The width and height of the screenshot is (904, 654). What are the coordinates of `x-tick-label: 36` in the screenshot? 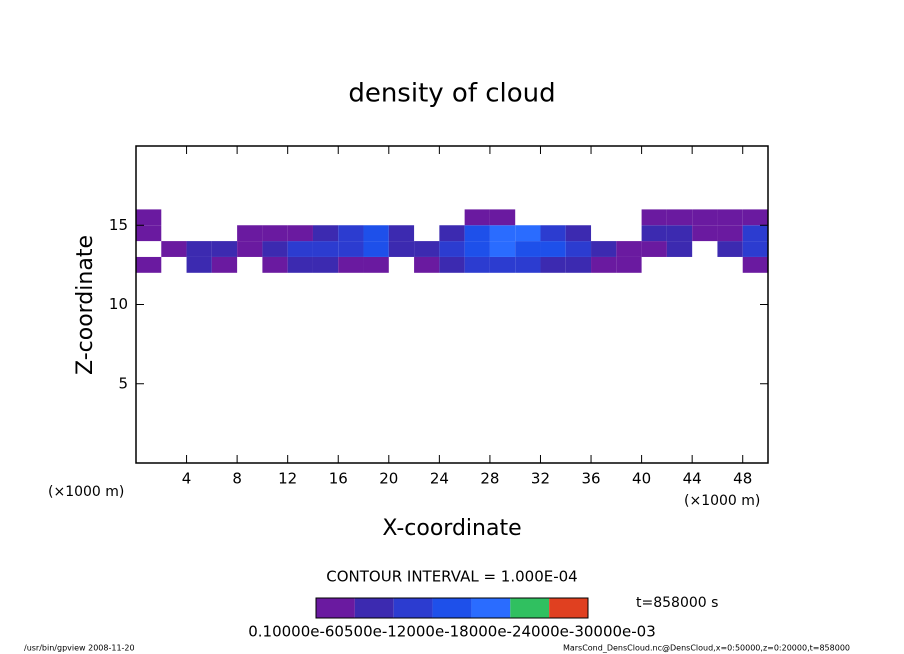 It's located at (590, 479).